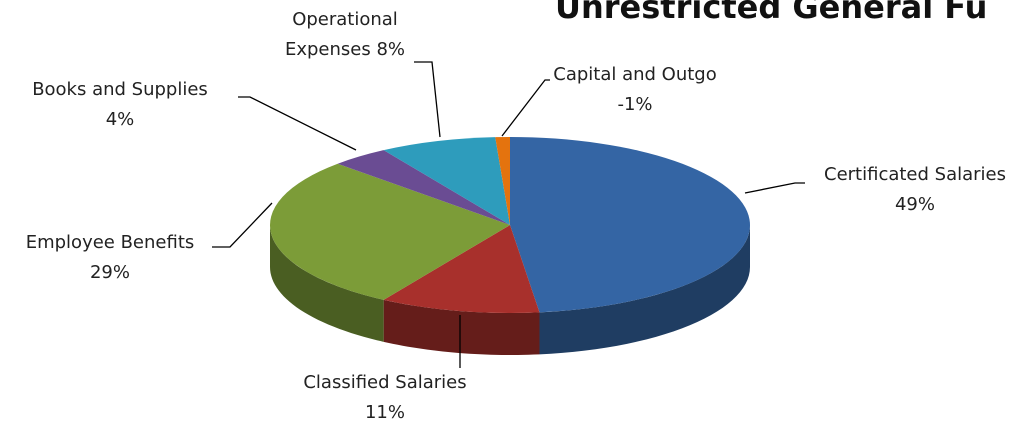  I want to click on label-box: Capital and Outgo -1%, so click(635, 90).